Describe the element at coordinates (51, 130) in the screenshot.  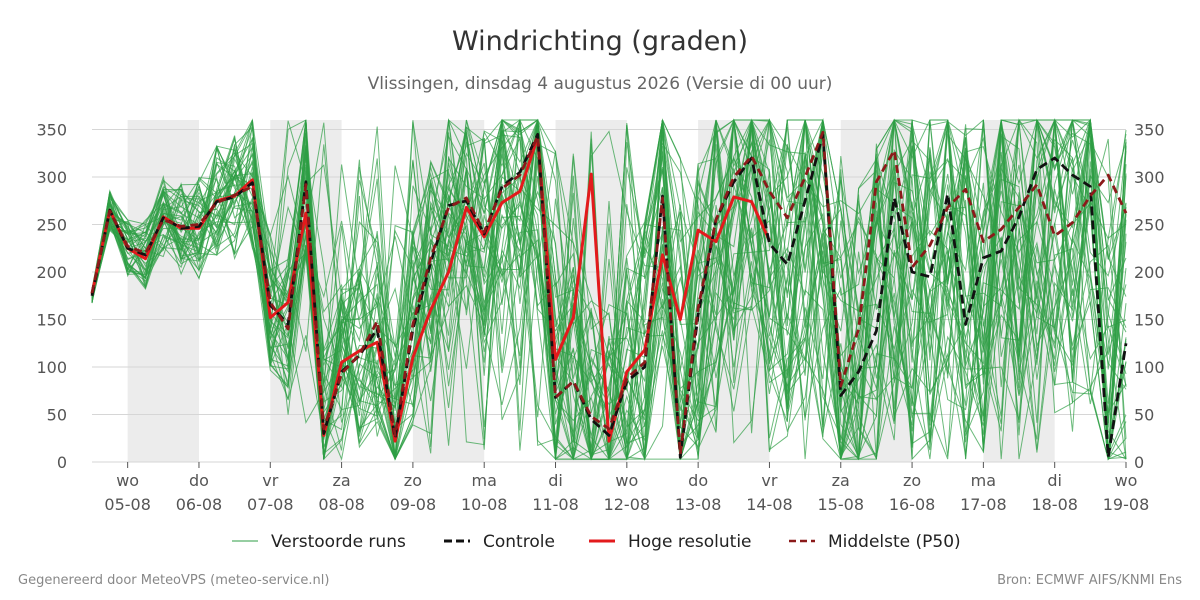
I see `y-tick-label-left: 350` at that location.